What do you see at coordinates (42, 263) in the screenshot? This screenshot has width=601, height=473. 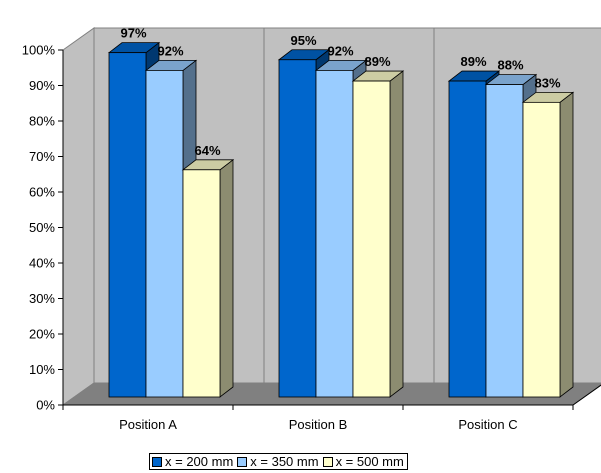 I see `y-tick-label: 40%` at bounding box center [42, 263].